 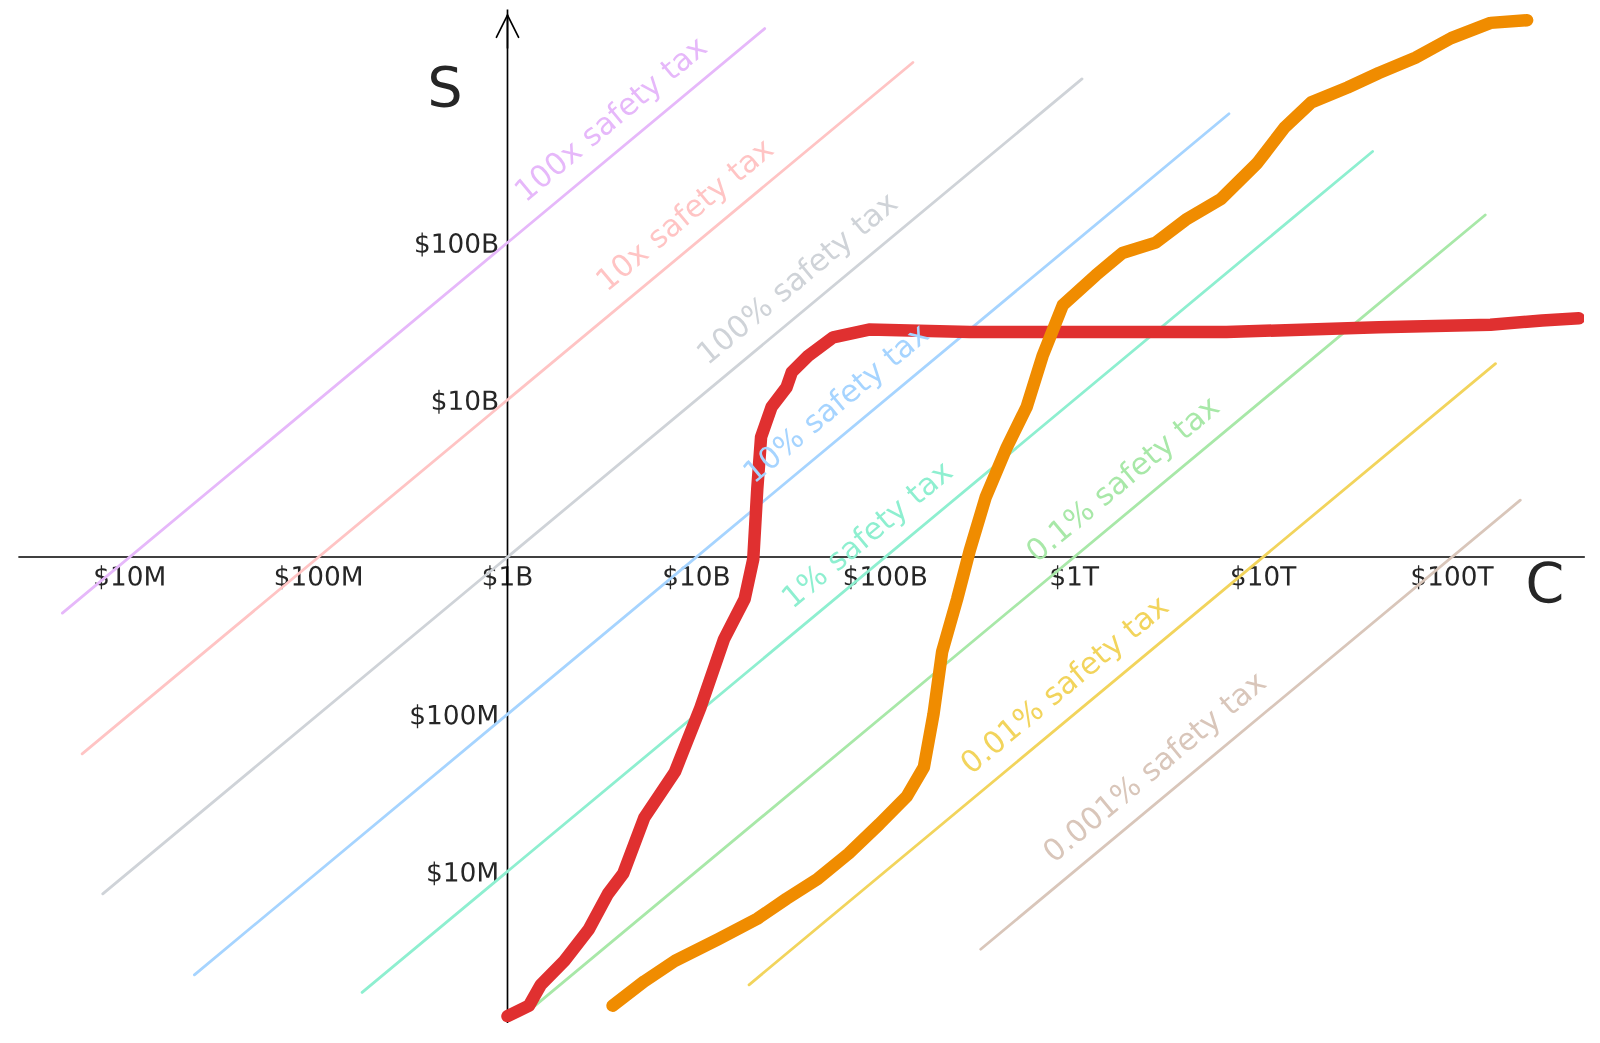 What do you see at coordinates (445, 86) in the screenshot?
I see `y-axis-title: S` at bounding box center [445, 86].